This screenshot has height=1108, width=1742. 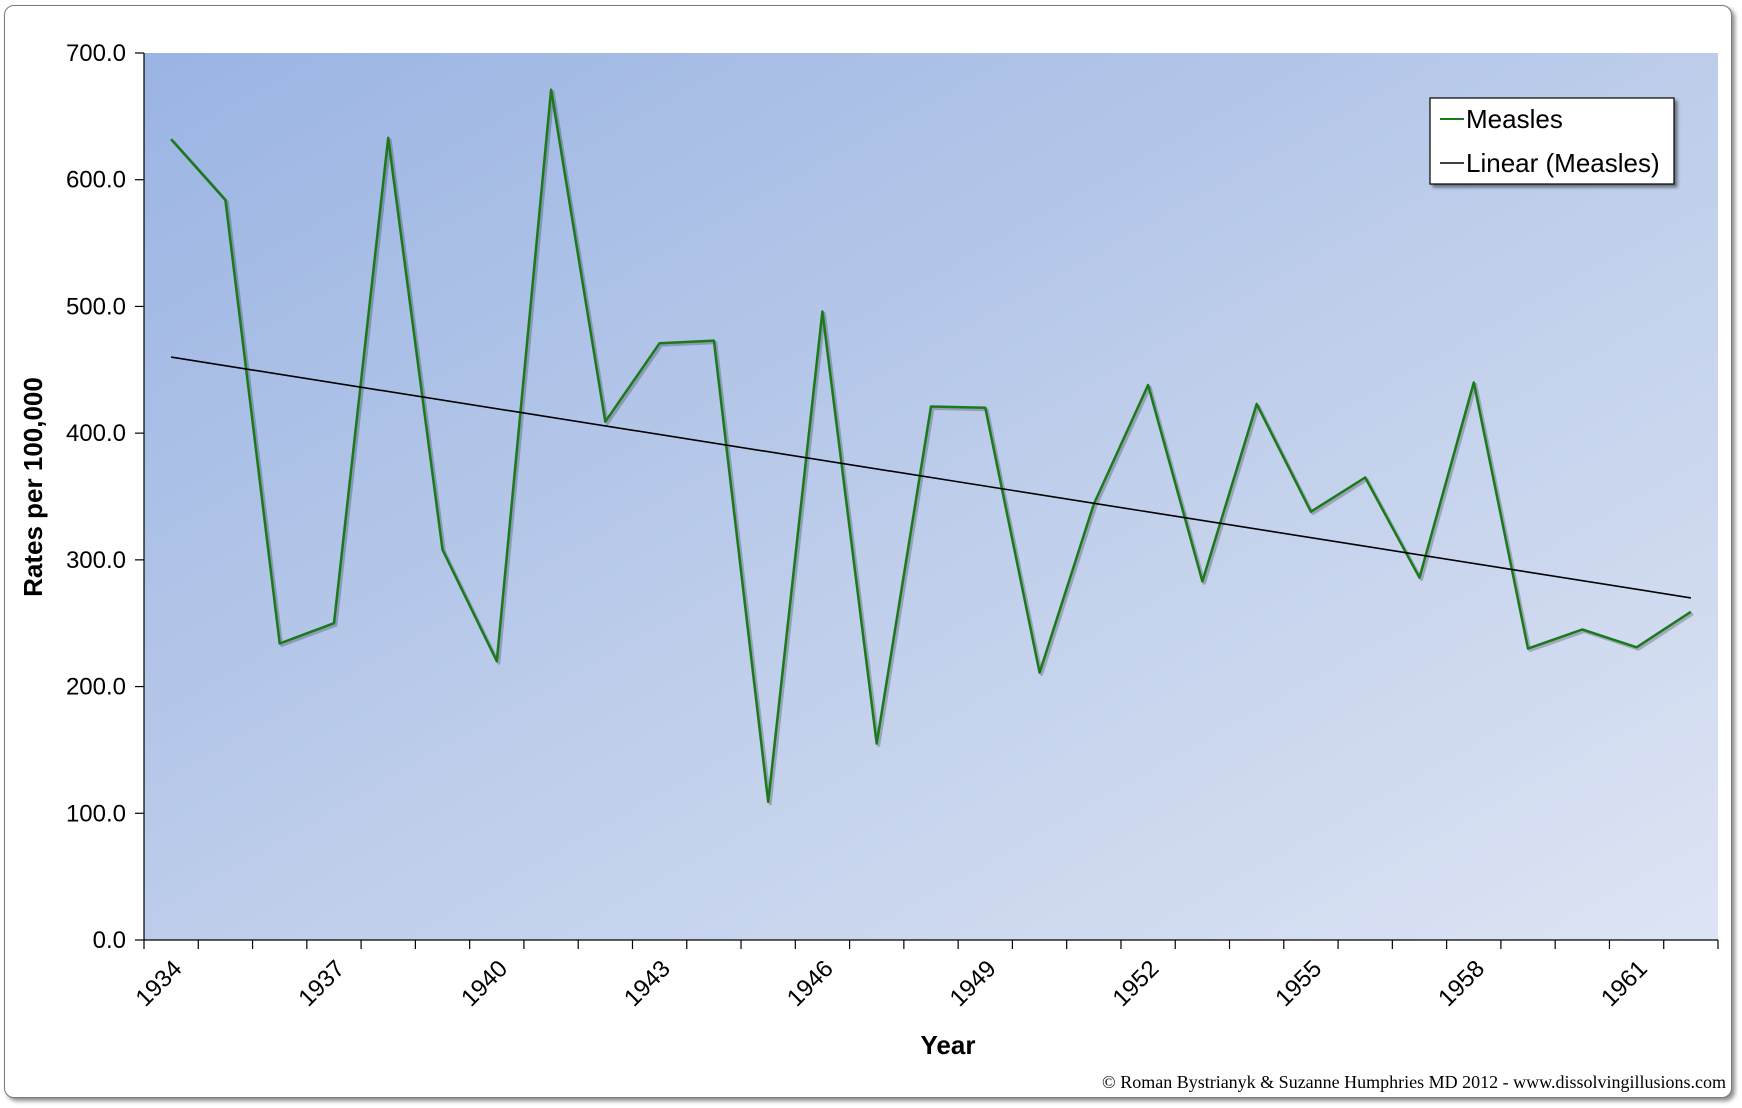 What do you see at coordinates (925, 975) in the screenshot?
I see `x-axis: 1934 1937 1940 1943 1946 1949 1952 1955 1958 1961` at bounding box center [925, 975].